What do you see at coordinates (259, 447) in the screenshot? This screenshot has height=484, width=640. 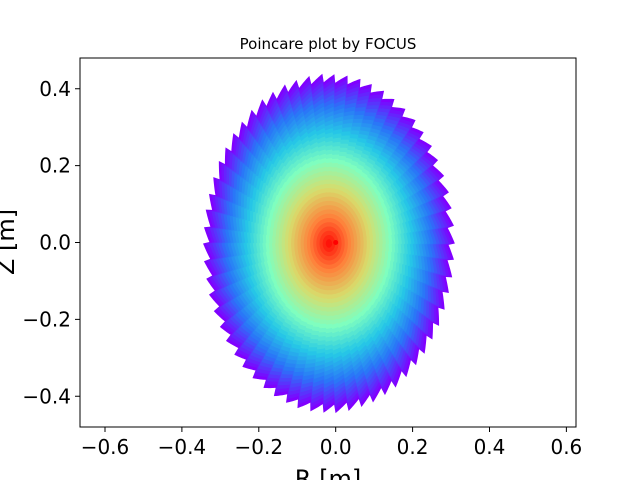 I see `x-tick-label: −0.2` at bounding box center [259, 447].